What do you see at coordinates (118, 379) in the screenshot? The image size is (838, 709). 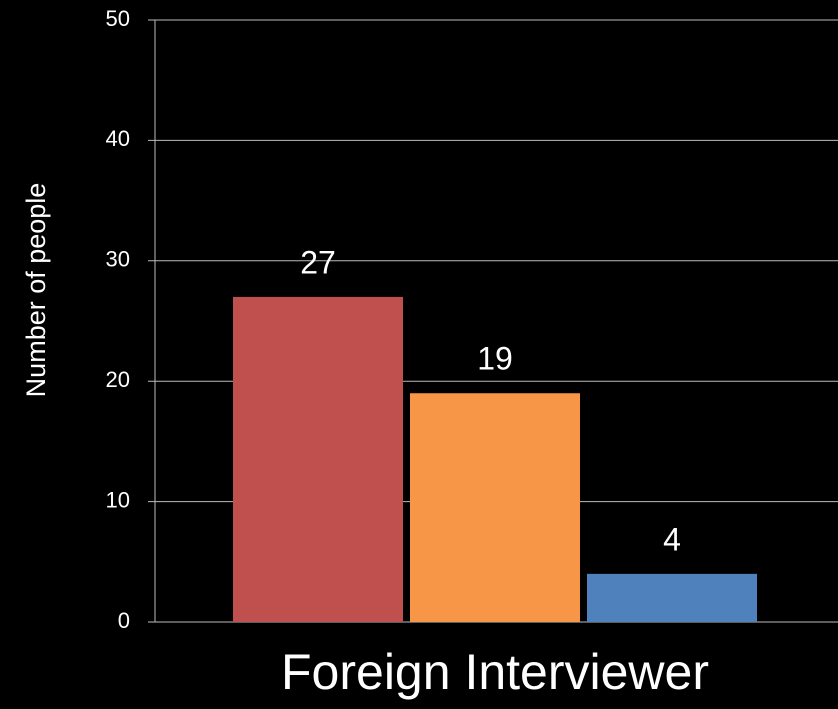 I see `y-tick-label: 20` at bounding box center [118, 379].